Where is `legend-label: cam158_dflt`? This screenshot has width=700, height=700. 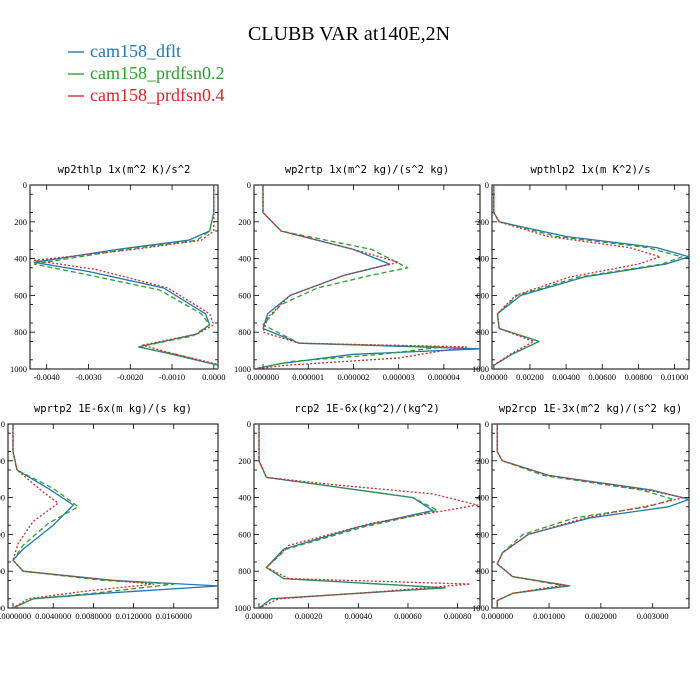 legend-label: cam158_dflt is located at coordinates (135, 51).